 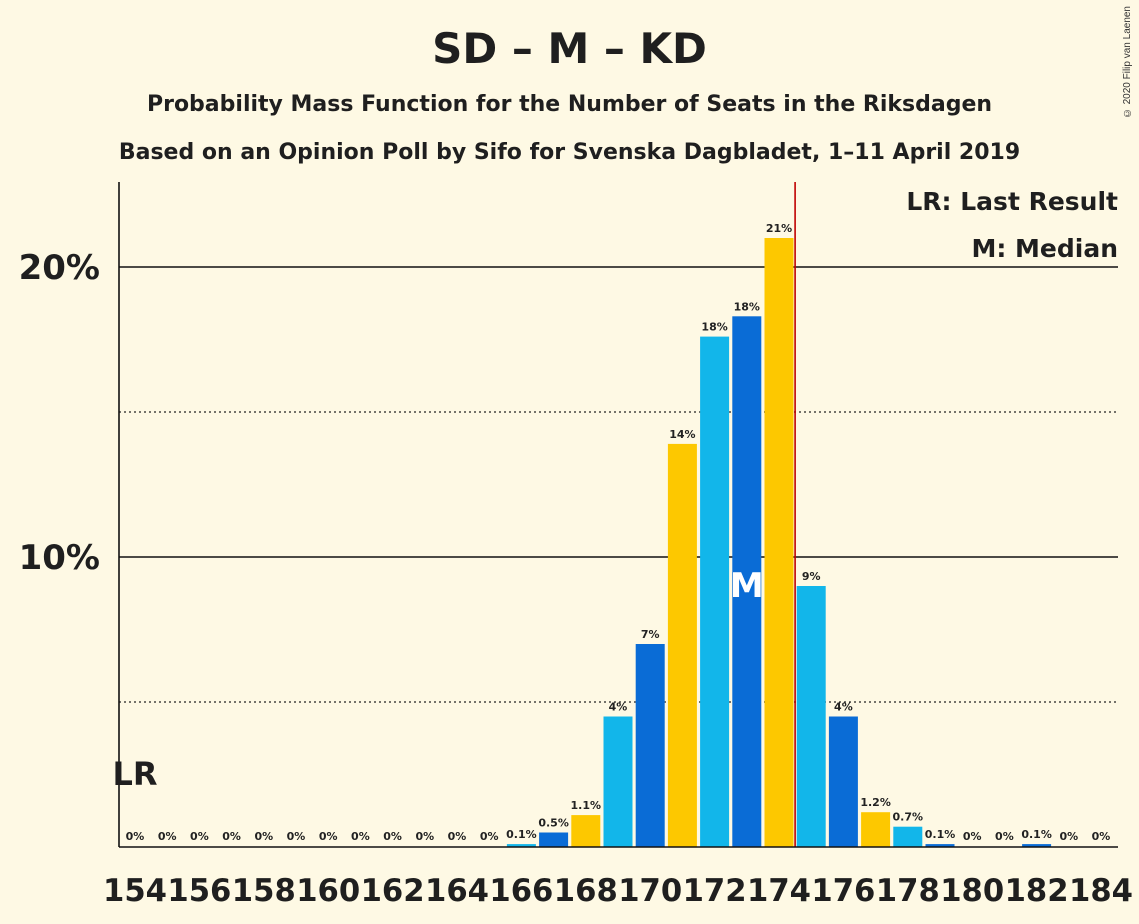 I want to click on x-tick-label: 160, so click(x=328, y=891).